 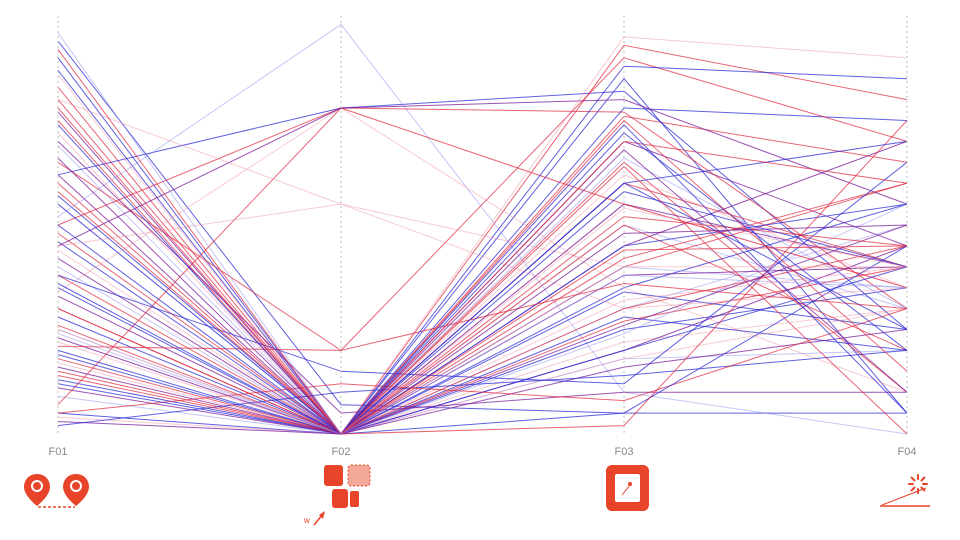 What do you see at coordinates (627, 488) in the screenshot?
I see `square-dot-icon` at bounding box center [627, 488].